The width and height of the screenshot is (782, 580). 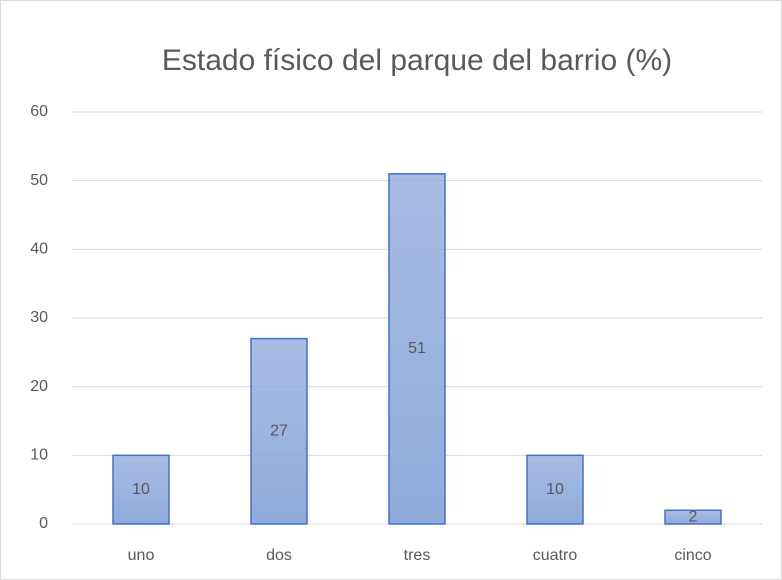 What do you see at coordinates (39, 249) in the screenshot?
I see `y-tick-label: 40` at bounding box center [39, 249].